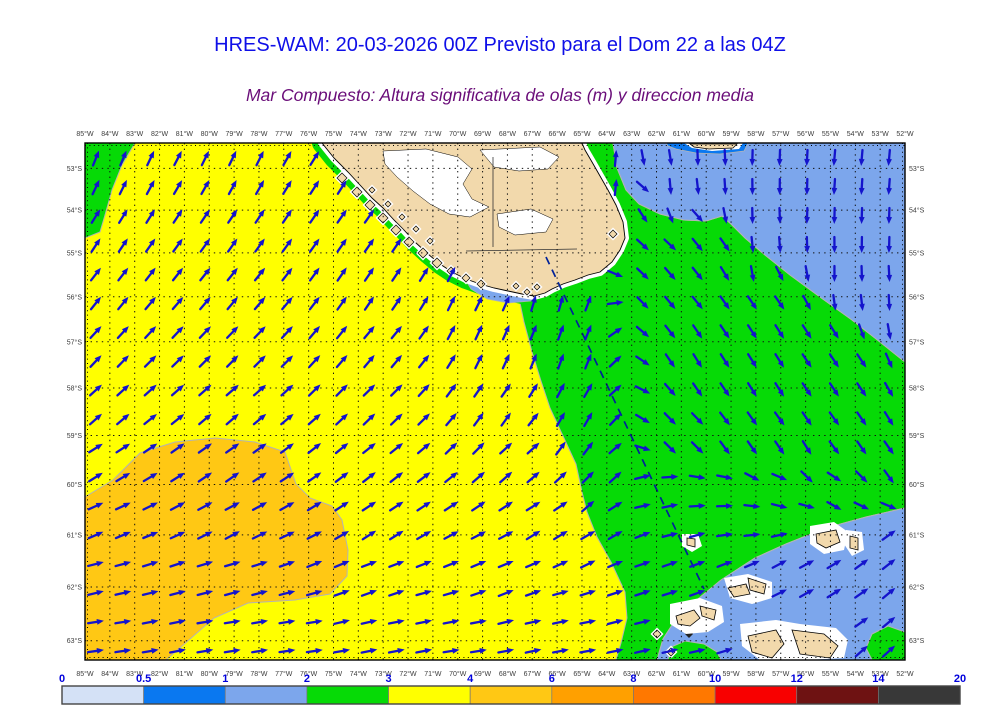 This screenshot has height=707, width=1000. Describe the element at coordinates (473, 220) in the screenshot. I see `tierra-del-fuego-land` at that location.